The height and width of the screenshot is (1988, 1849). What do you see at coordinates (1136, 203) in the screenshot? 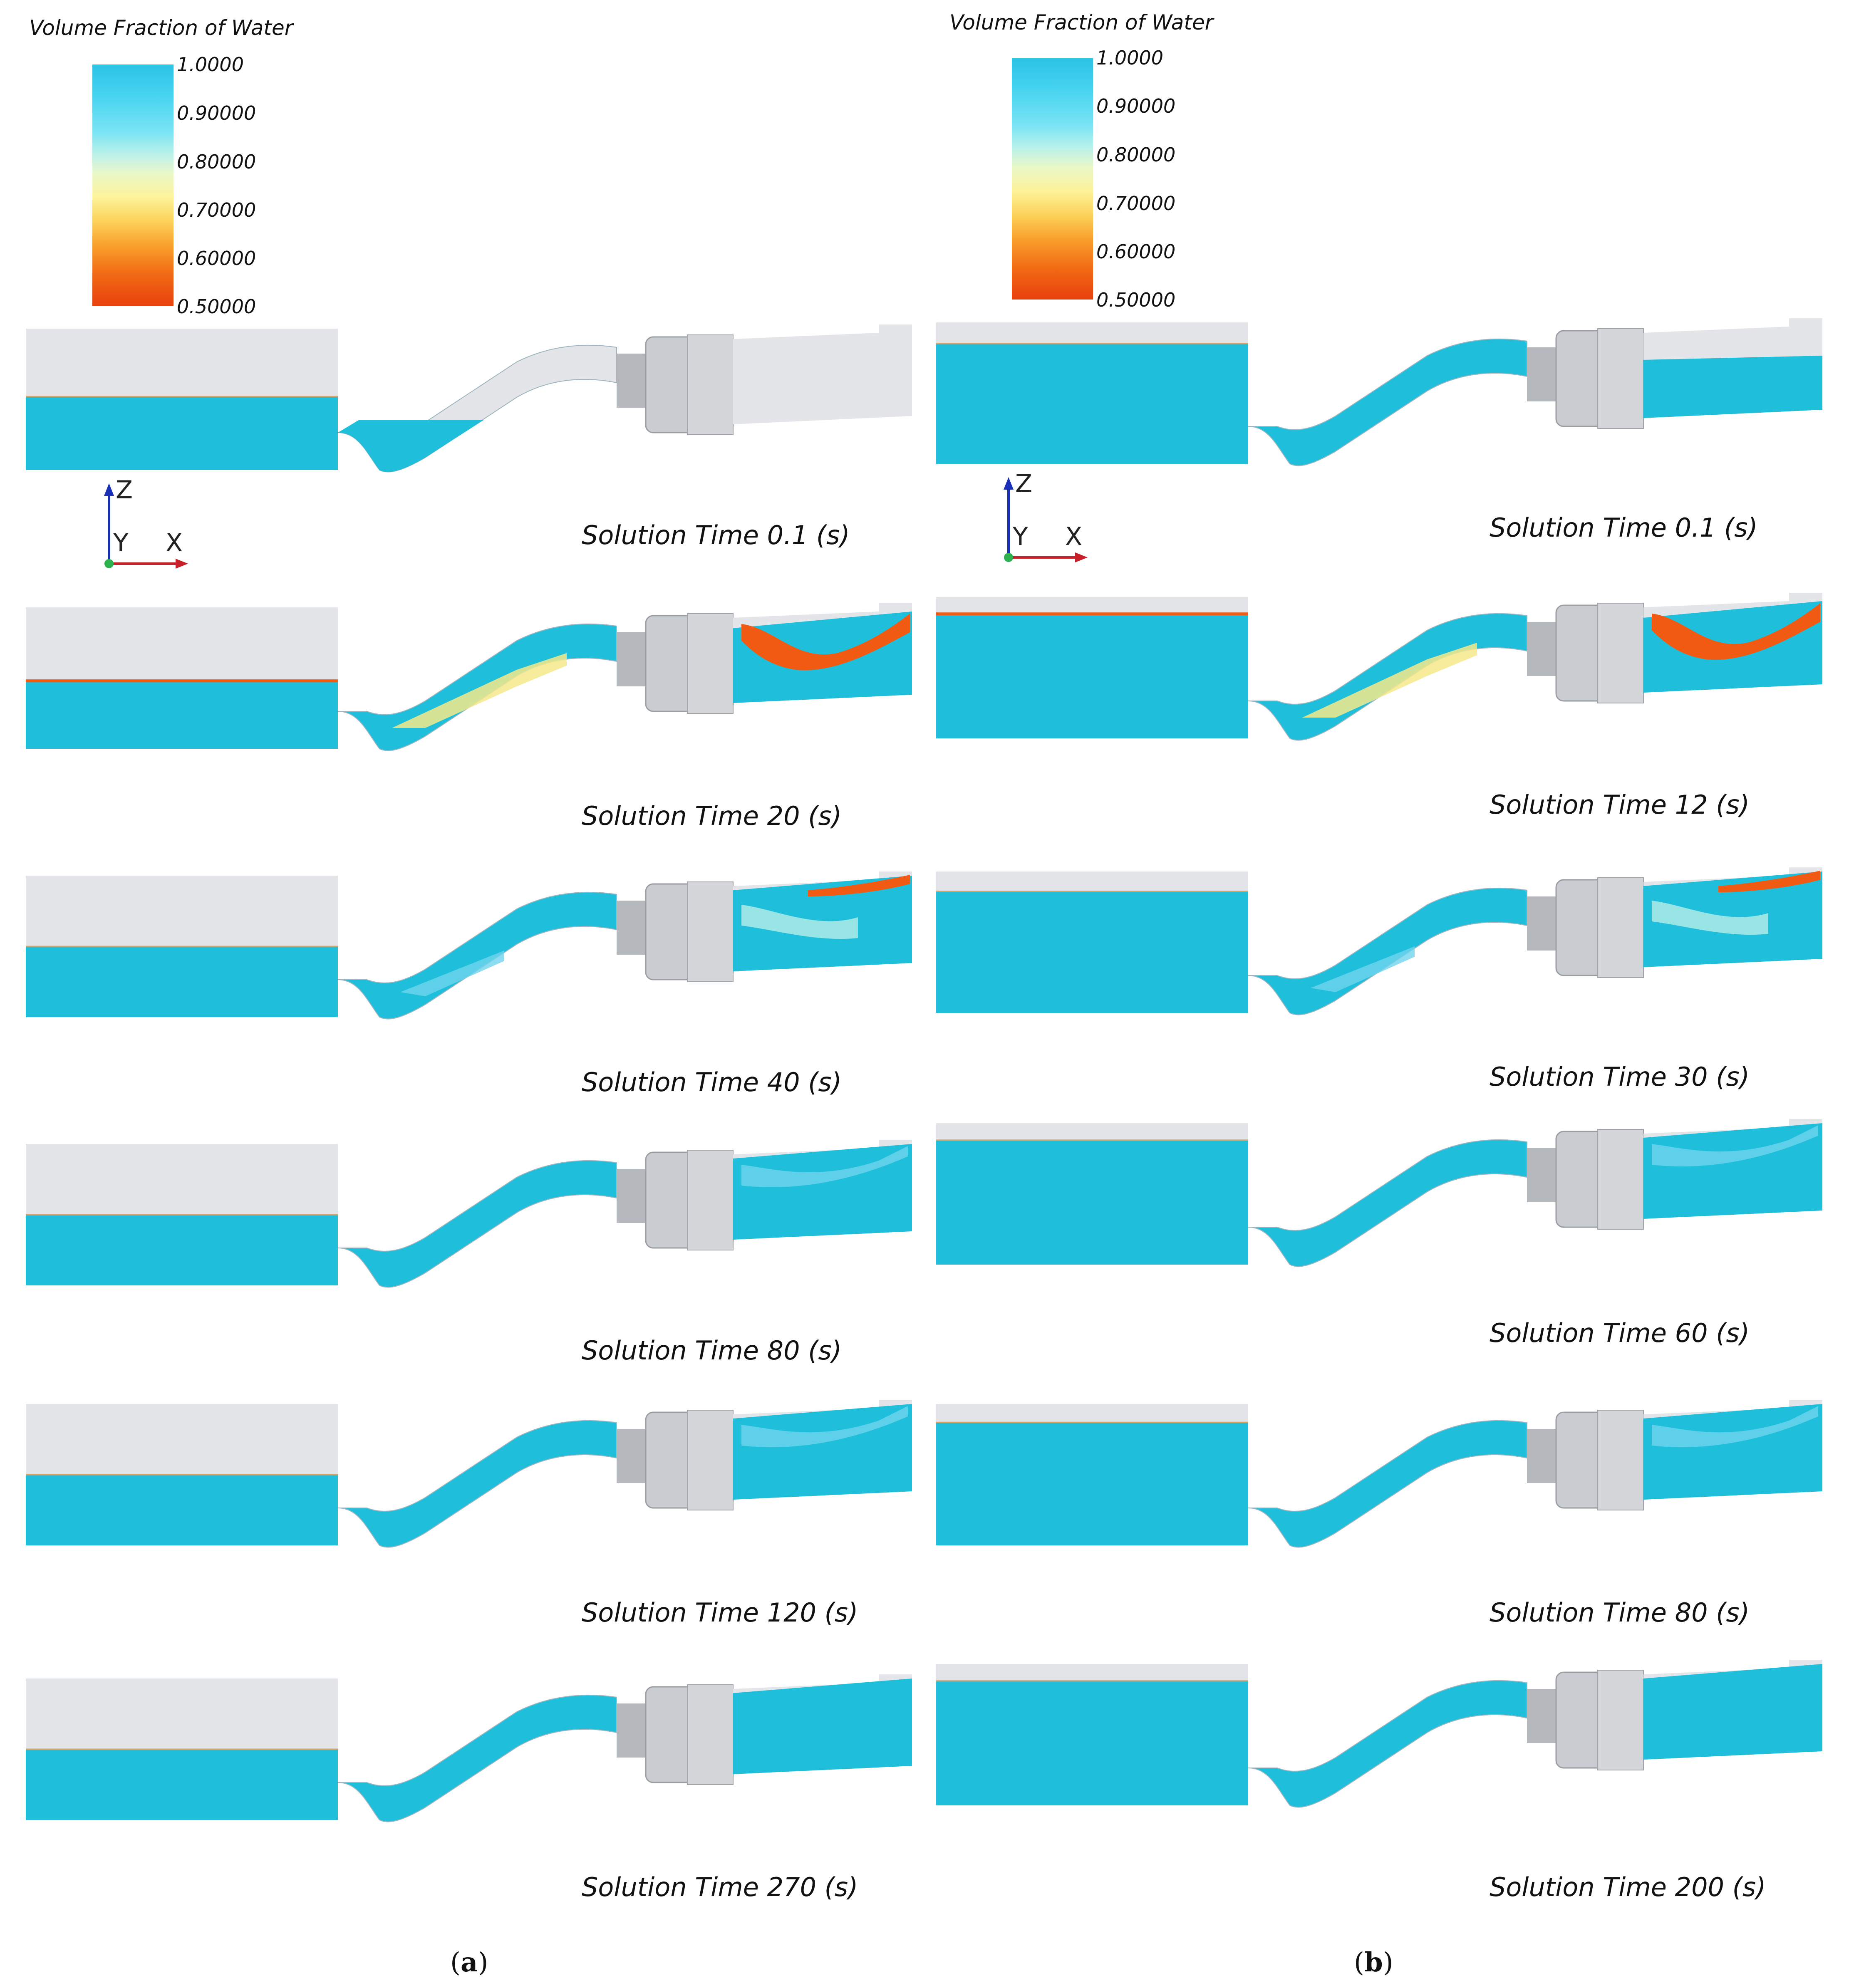
I see `colorbar-tick-b-3: 0.70000` at bounding box center [1136, 203].